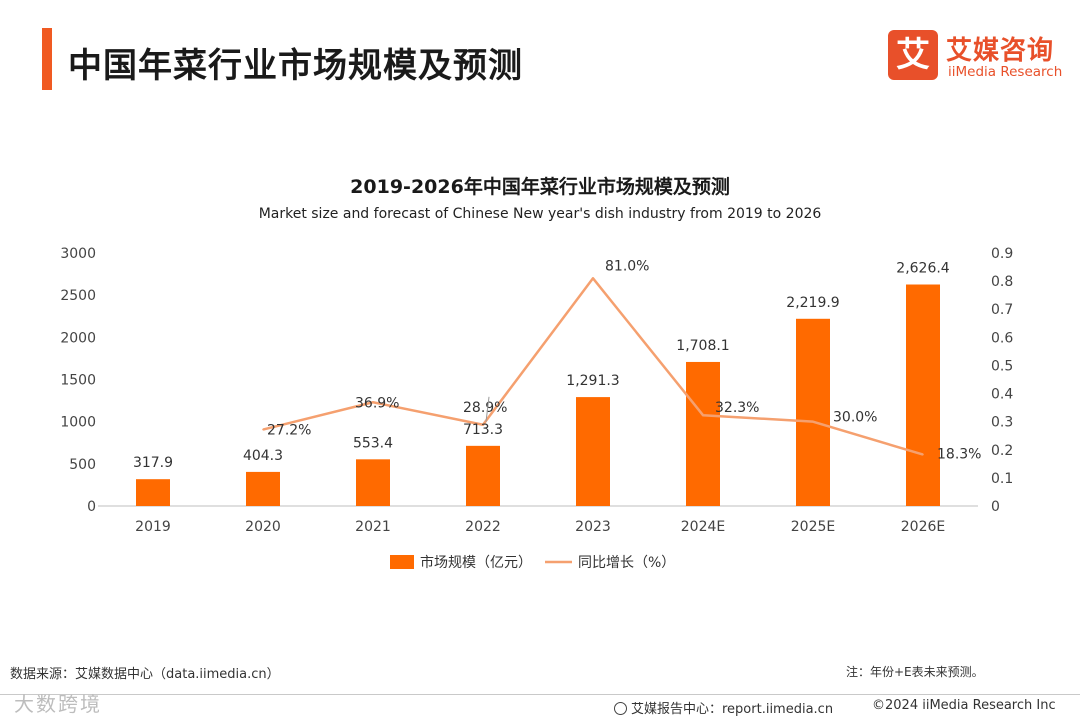  What do you see at coordinates (487, 409) in the screenshot?
I see `growth-label-leader` at bounding box center [487, 409].